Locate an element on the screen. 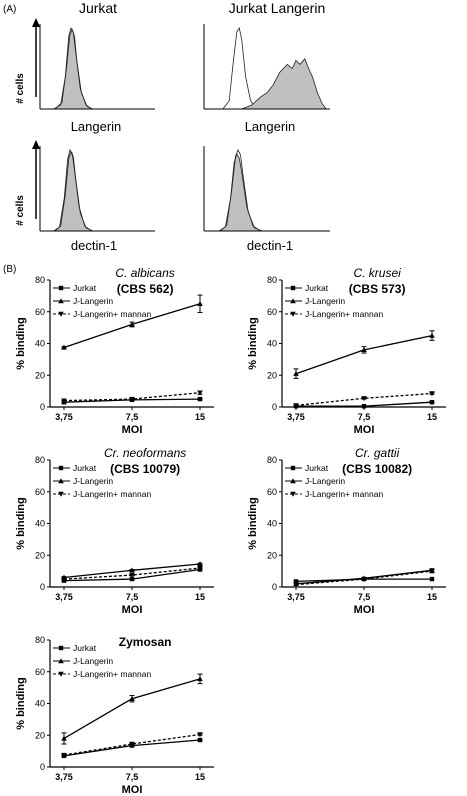 Image resolution: width=467 pixels, height=796 pixels. legend-entry: Jurkat is located at coordinates (317, 468).